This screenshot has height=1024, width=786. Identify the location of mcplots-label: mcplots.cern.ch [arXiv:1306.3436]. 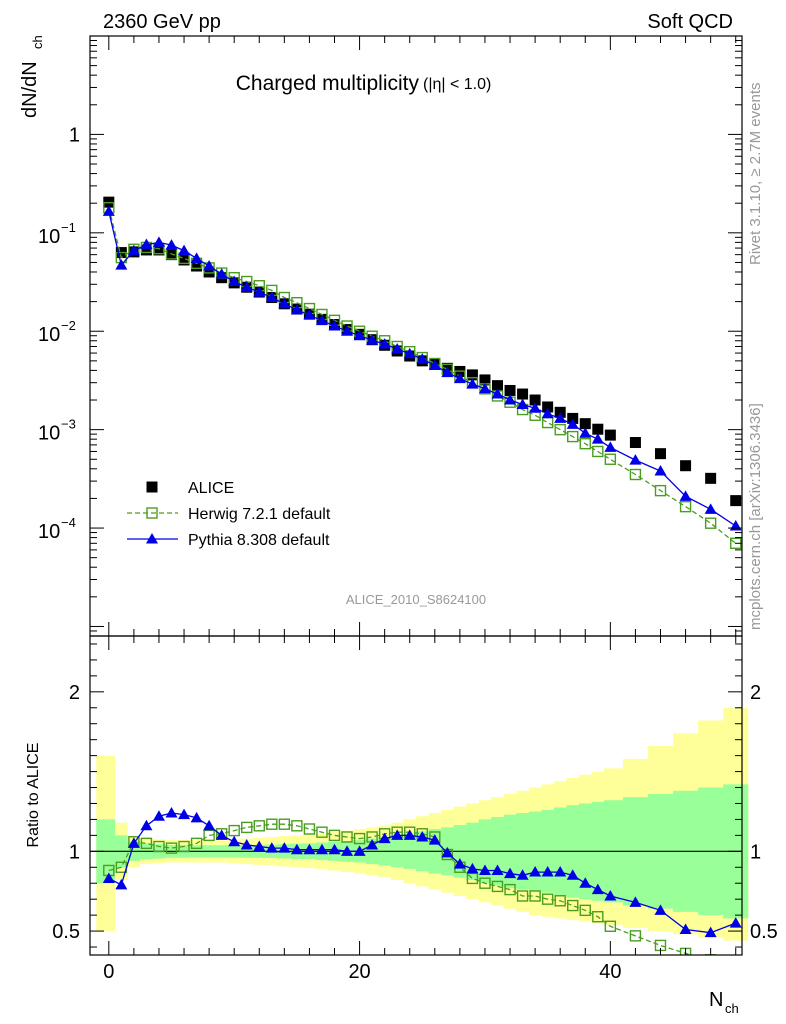
(755, 516).